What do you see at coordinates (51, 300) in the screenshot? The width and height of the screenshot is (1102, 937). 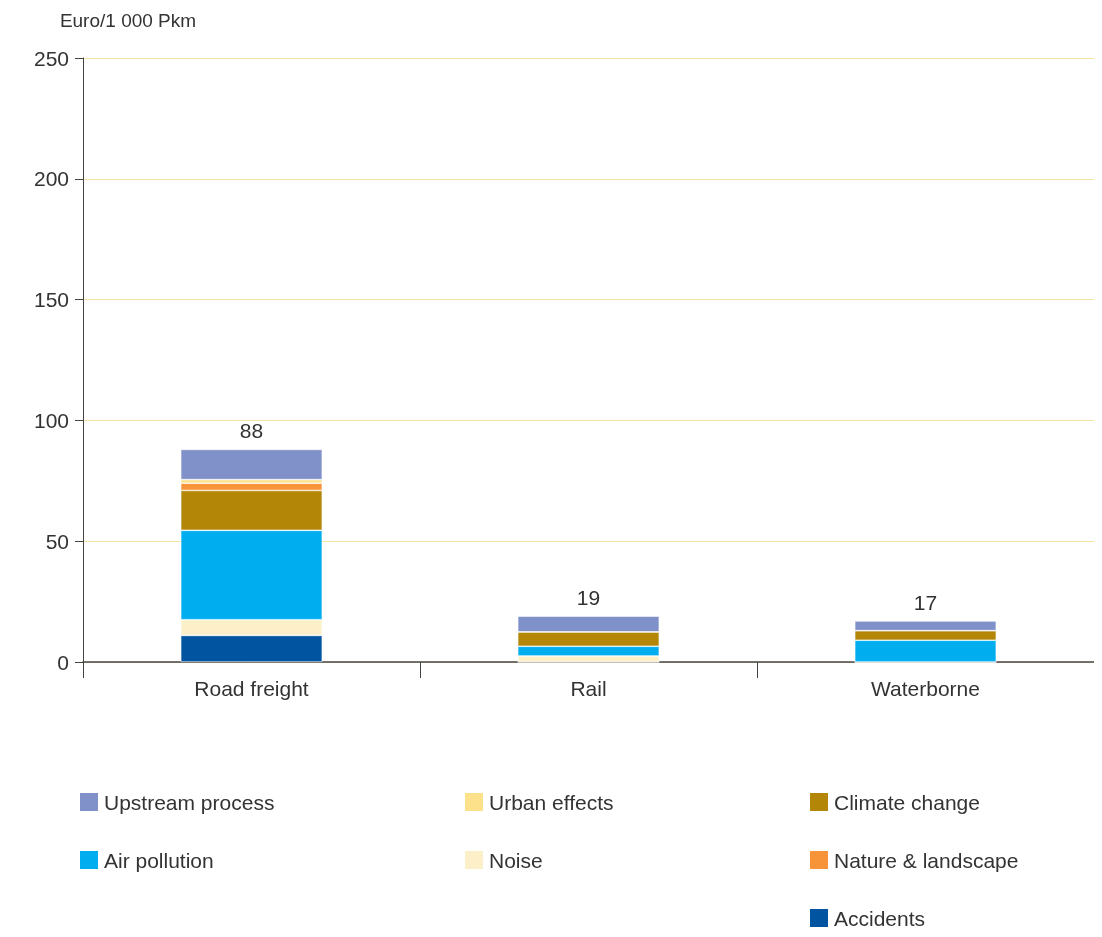 I see `y-tick-label: 150` at bounding box center [51, 300].